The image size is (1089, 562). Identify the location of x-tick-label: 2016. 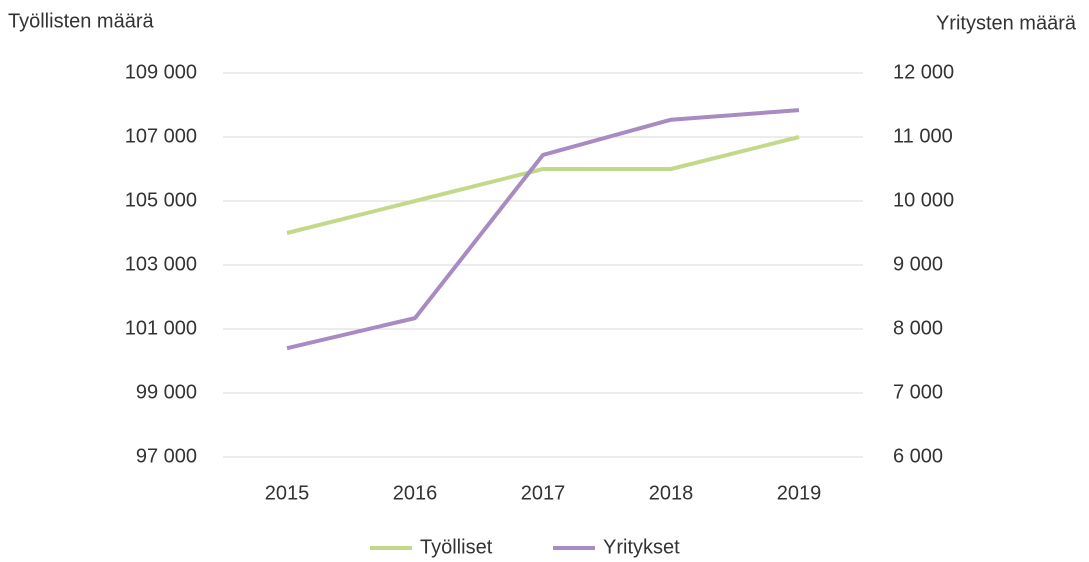
(415, 493).